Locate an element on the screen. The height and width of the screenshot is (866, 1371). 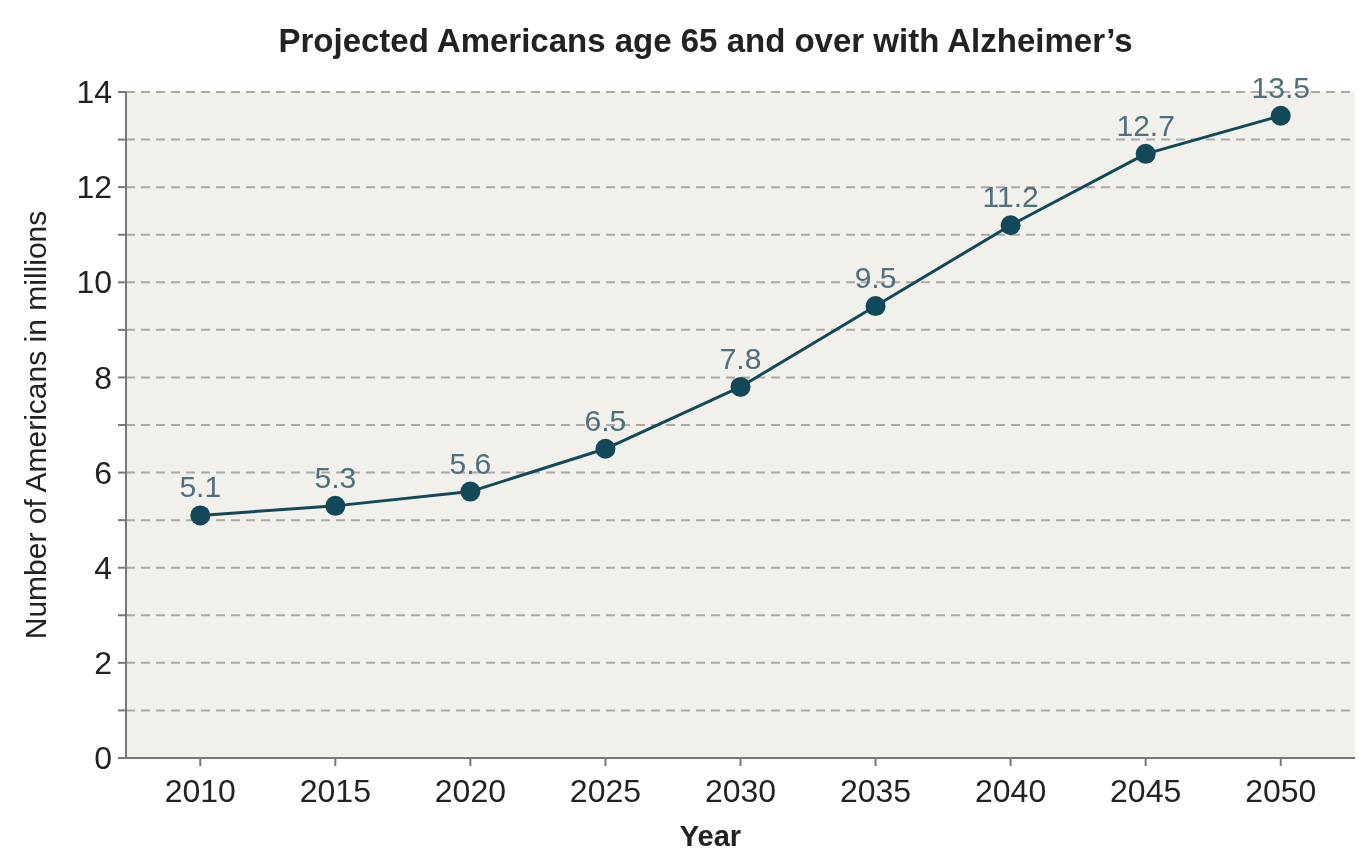
data-label: 7.8 is located at coordinates (740, 358).